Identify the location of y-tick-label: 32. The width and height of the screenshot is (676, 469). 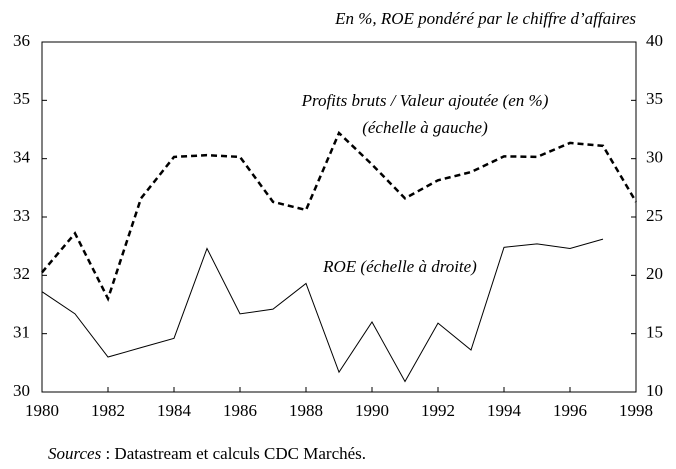
(21, 273).